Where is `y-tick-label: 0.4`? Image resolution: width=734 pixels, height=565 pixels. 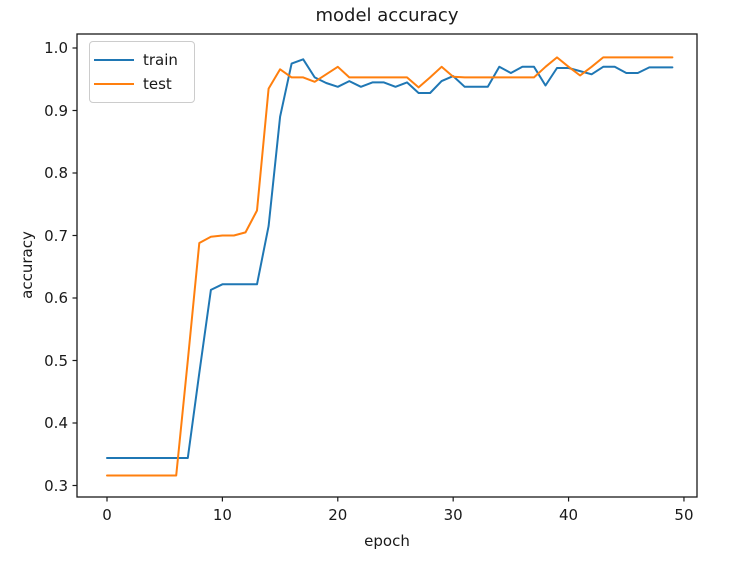 y-tick-label: 0.4 is located at coordinates (56, 423).